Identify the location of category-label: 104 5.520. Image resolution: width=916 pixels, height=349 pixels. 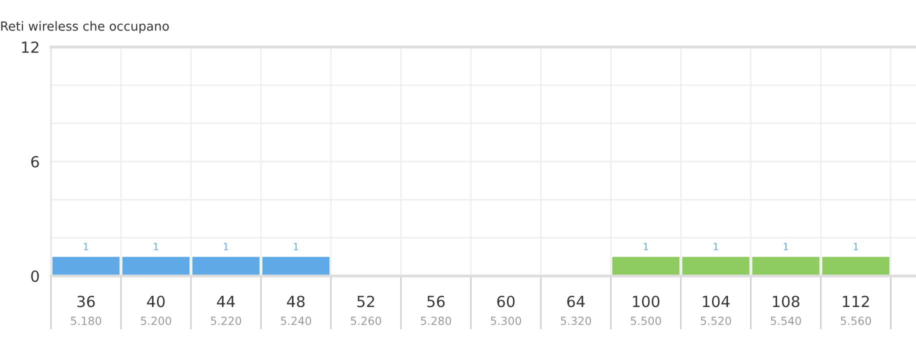
(716, 311).